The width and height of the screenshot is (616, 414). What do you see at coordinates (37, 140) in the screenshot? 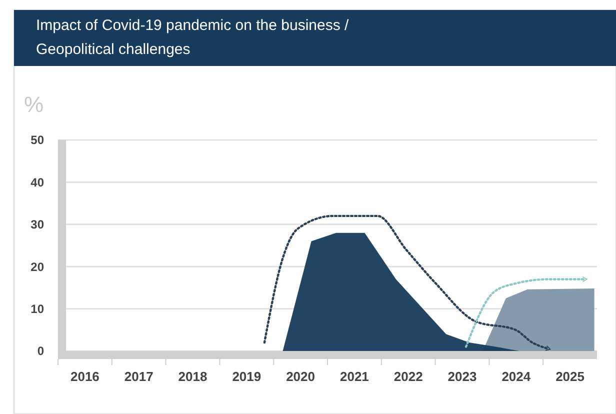
I see `y-tick-label: 50` at bounding box center [37, 140].